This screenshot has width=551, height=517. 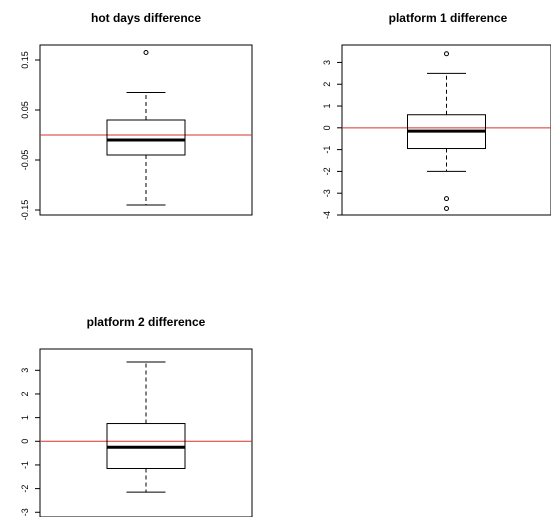 What do you see at coordinates (25, 110) in the screenshot?
I see `y-tick-label: 0.05` at bounding box center [25, 110].